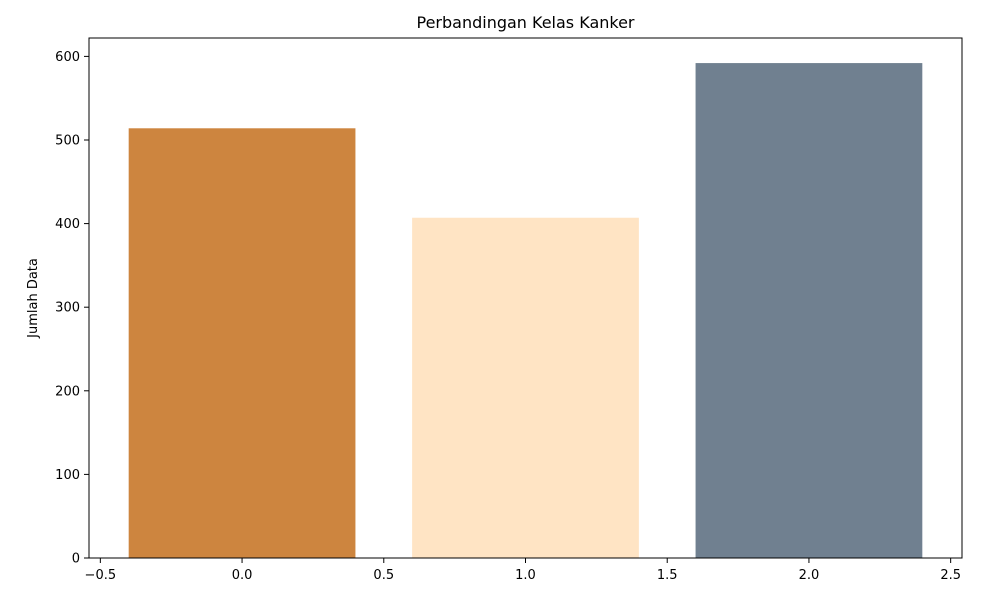 The width and height of the screenshot is (982, 595). I want to click on y-axis-label: Jumlah Data, so click(33, 298).